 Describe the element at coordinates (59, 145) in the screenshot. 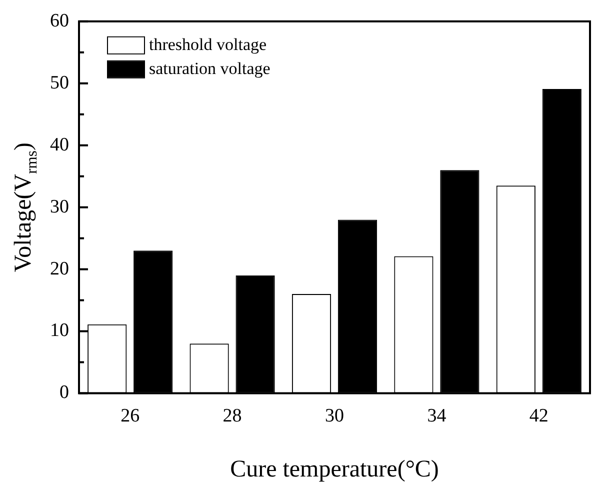

I see `y-tick-label: 40` at that location.